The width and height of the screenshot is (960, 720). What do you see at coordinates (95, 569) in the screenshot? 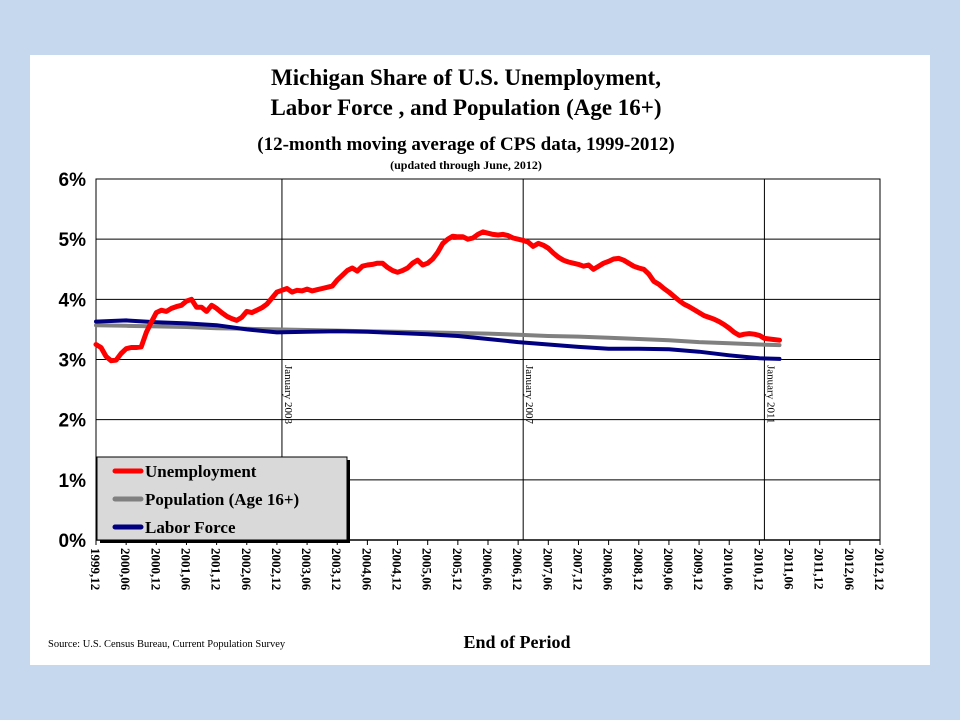
I see `x-tick-label: 1999,12` at bounding box center [95, 569].